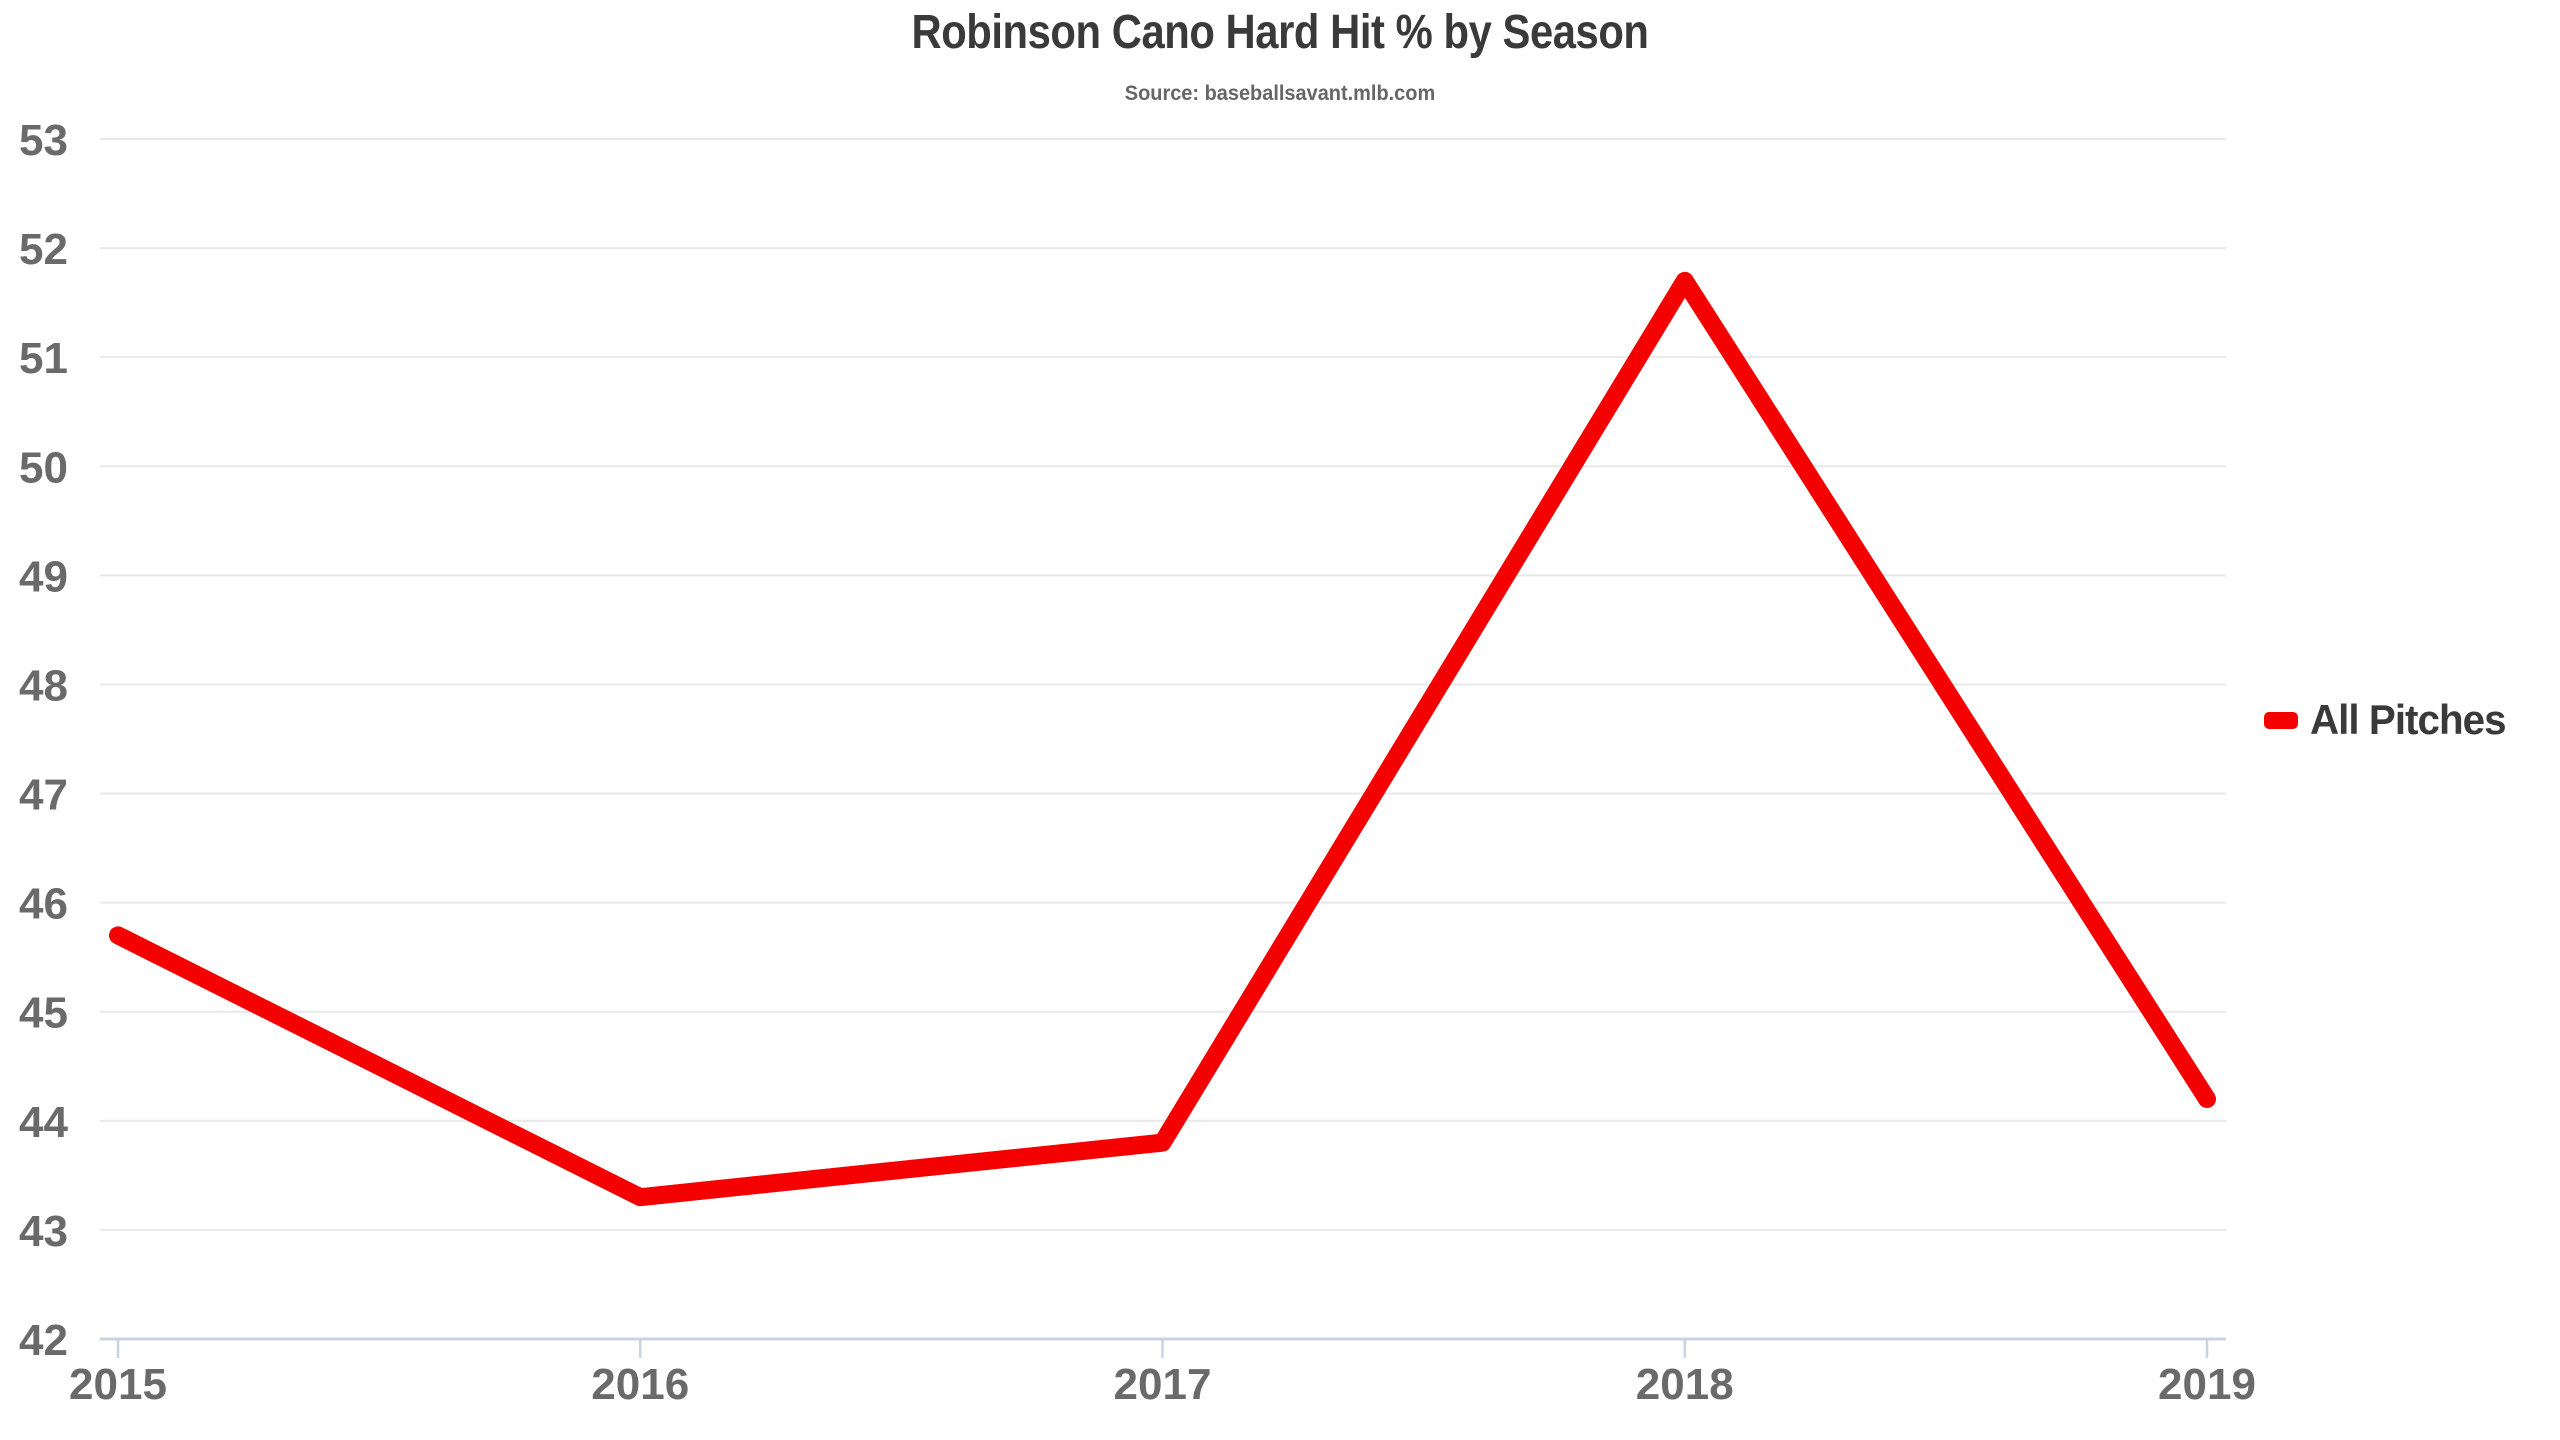 The height and width of the screenshot is (1440, 2560). What do you see at coordinates (640, 1384) in the screenshot?
I see `x-tick-label: 2016` at bounding box center [640, 1384].